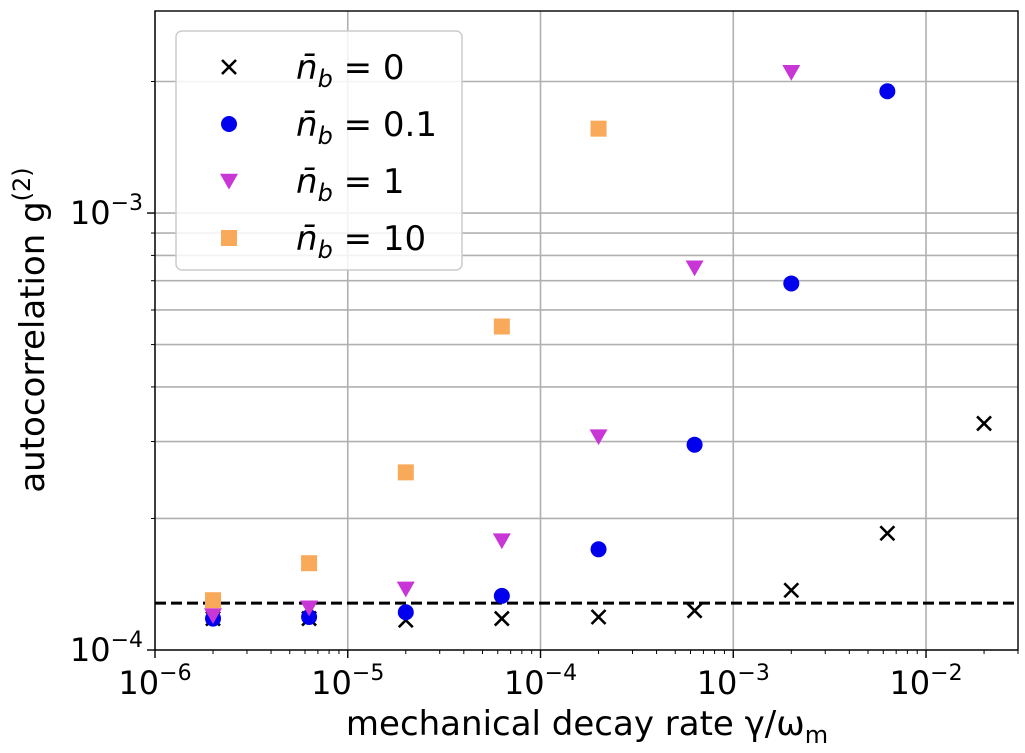  I want to click on y-tick-label: 10⁻³, so click(106, 211).